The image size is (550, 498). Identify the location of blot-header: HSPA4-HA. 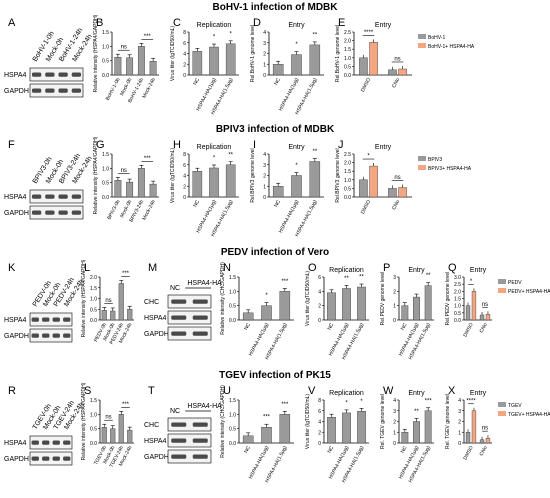
(204, 283).